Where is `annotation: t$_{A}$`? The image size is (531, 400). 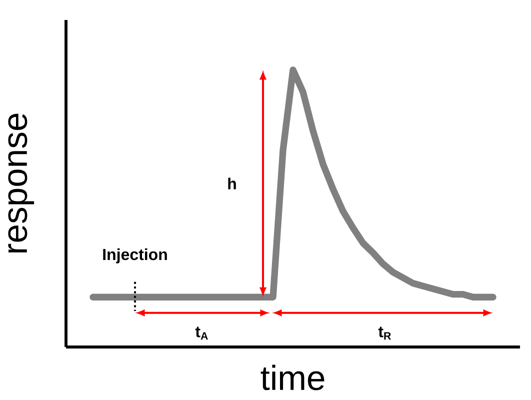
annotation: t$_{A}$ is located at coordinates (201, 333).